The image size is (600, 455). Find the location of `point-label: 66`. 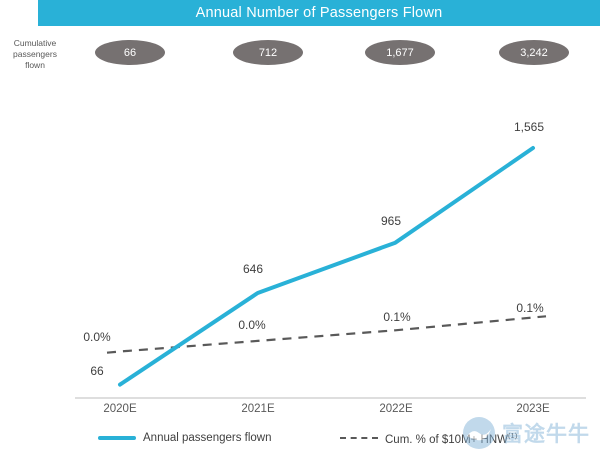

point-label: 66 is located at coordinates (97, 371).